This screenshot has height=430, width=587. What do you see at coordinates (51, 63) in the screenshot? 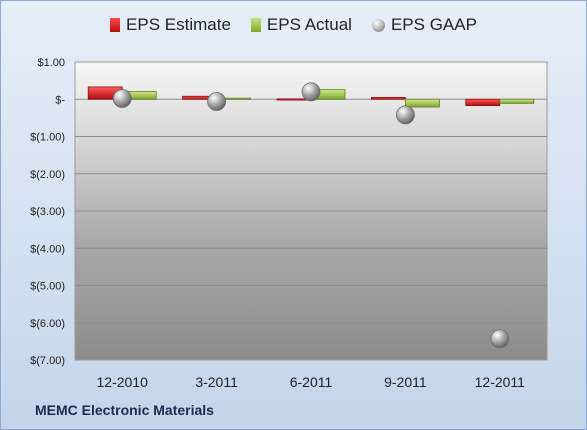
I see `y-tick-label: $1.00` at bounding box center [51, 63].